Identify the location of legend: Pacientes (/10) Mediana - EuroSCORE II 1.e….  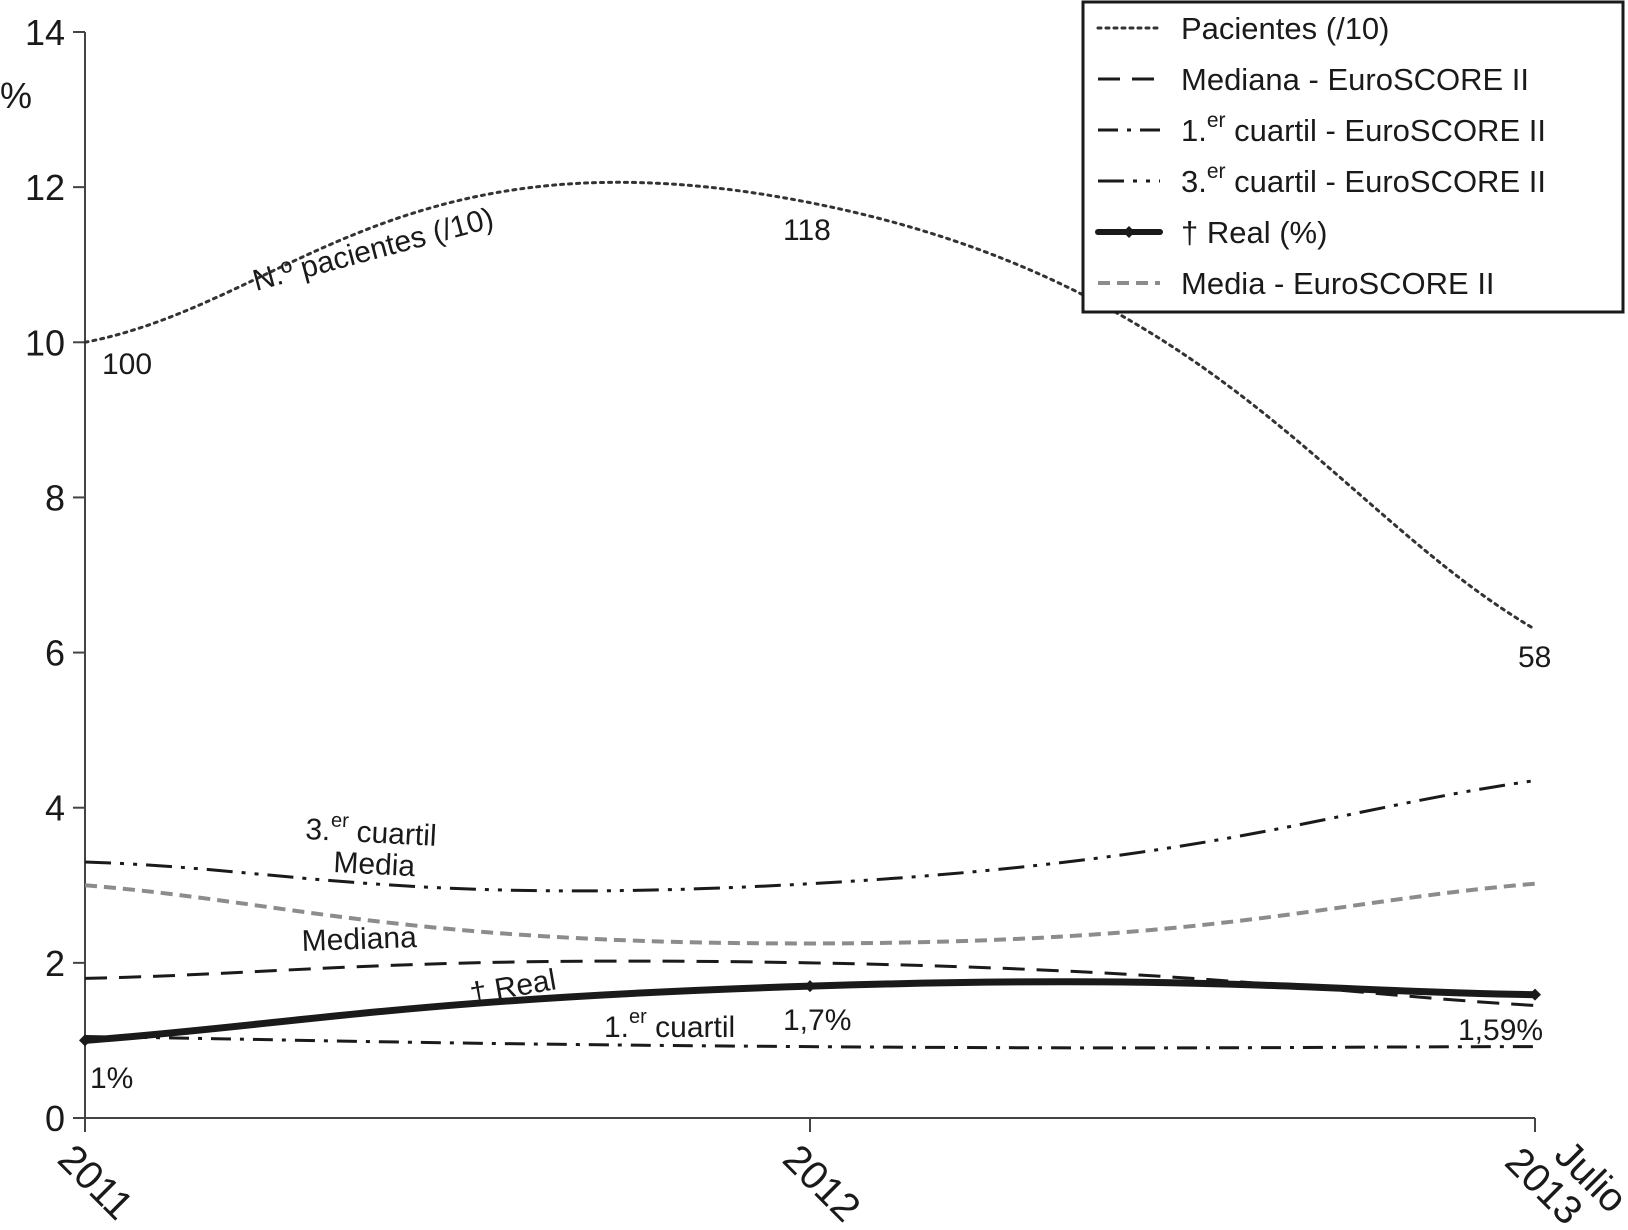
(1353, 157).